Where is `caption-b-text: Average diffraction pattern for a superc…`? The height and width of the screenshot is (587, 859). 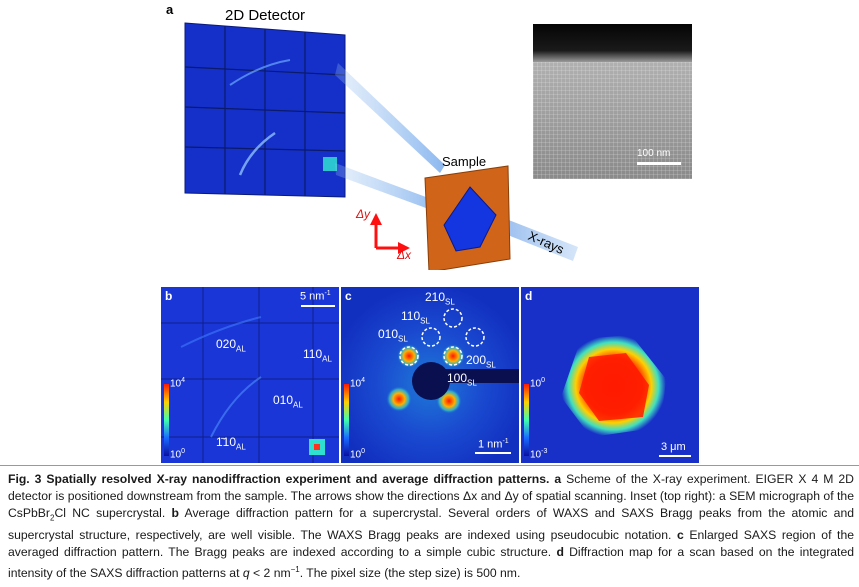
caption-b-text: Average diffraction pattern for a superc… is located at coordinates (431, 524).